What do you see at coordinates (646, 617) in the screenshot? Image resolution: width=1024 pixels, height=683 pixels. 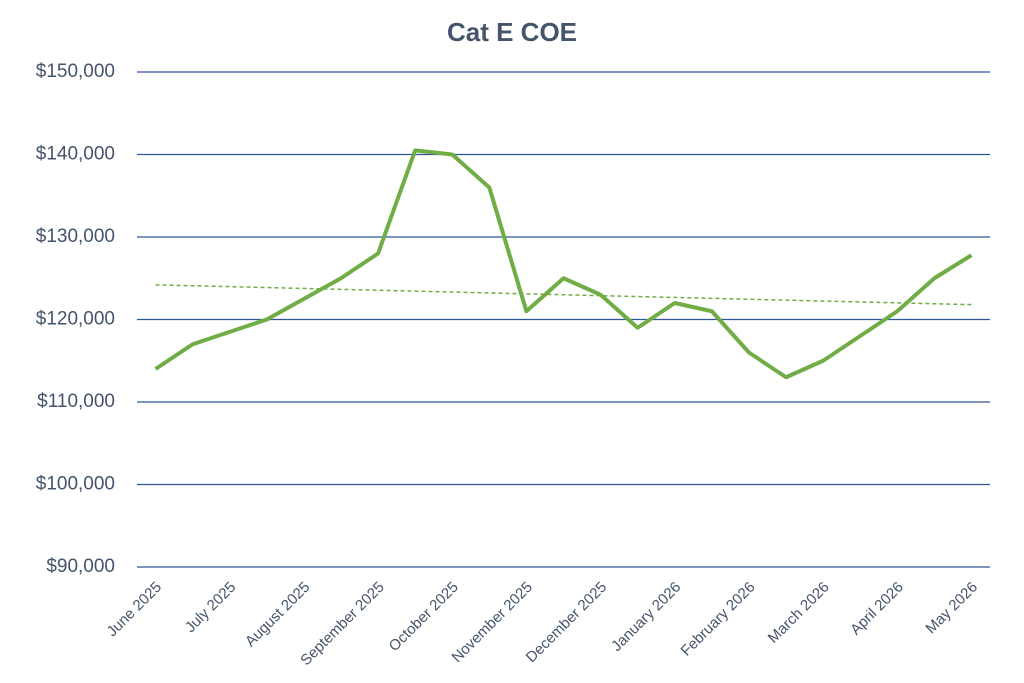 I see `x-tick-label: January 2026` at bounding box center [646, 617].